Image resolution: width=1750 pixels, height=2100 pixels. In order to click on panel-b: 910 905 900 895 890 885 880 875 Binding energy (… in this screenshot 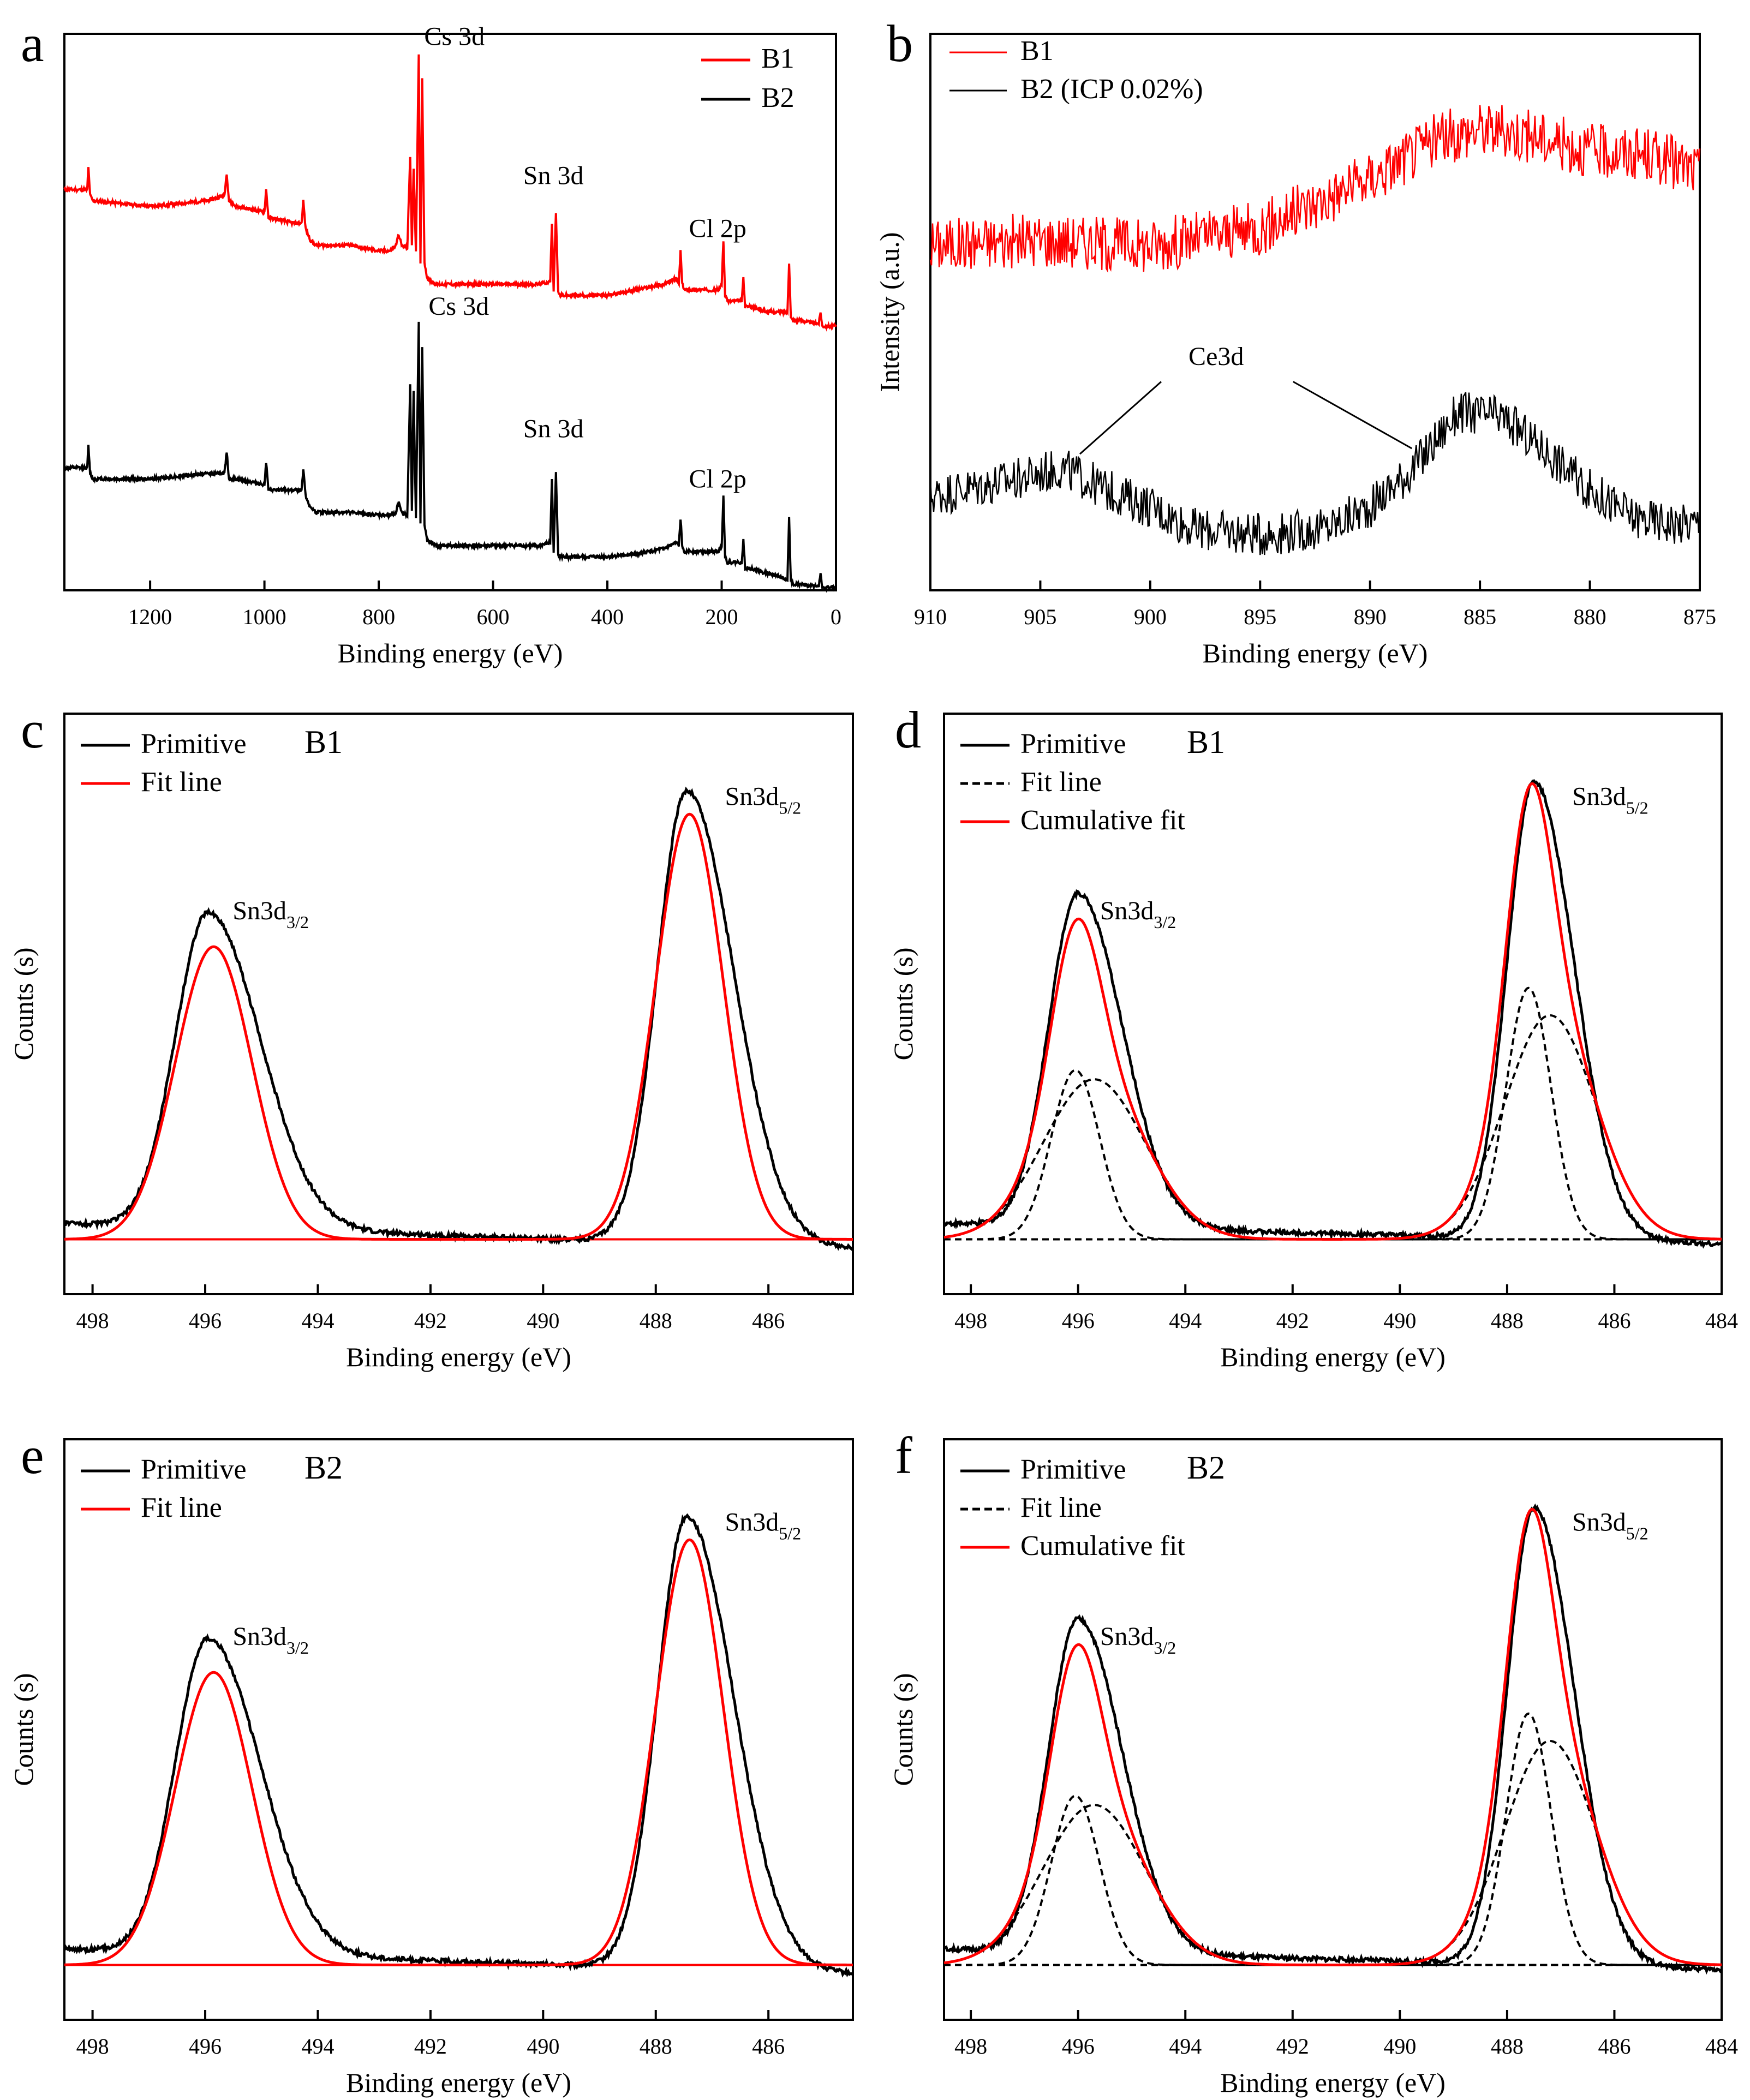, I will do `click(1295, 341)`.